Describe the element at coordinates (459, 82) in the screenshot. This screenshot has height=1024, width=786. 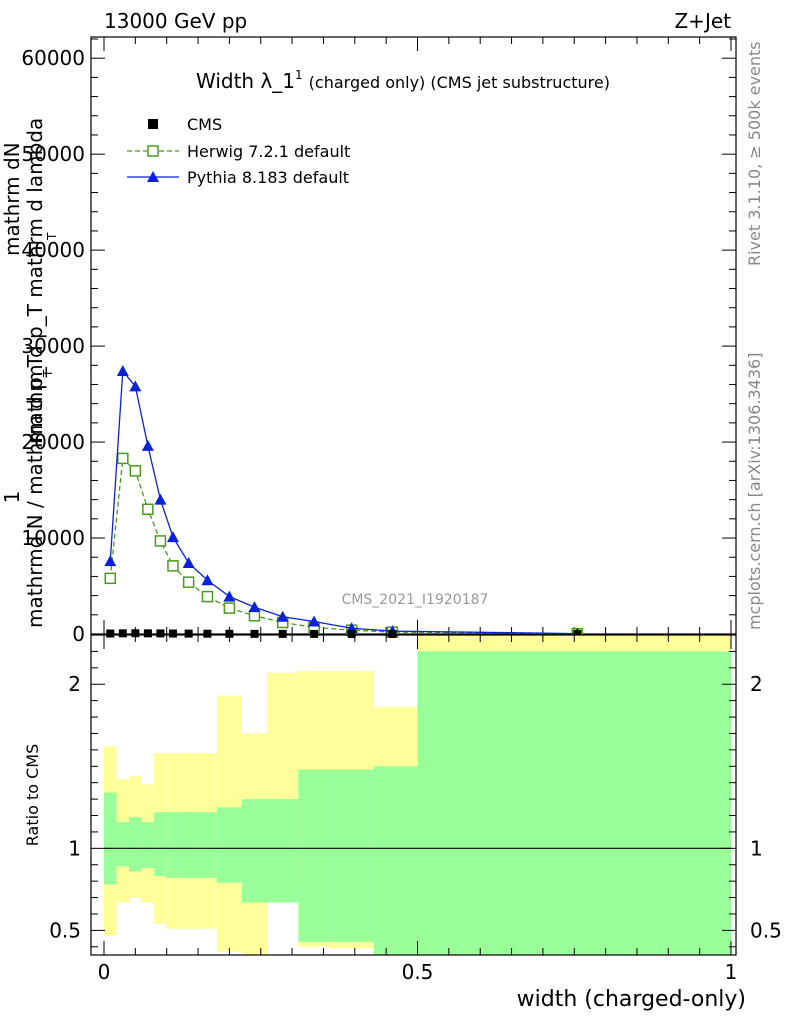
I see `title-sub: (charged only) (CMS jet substructure)` at that location.